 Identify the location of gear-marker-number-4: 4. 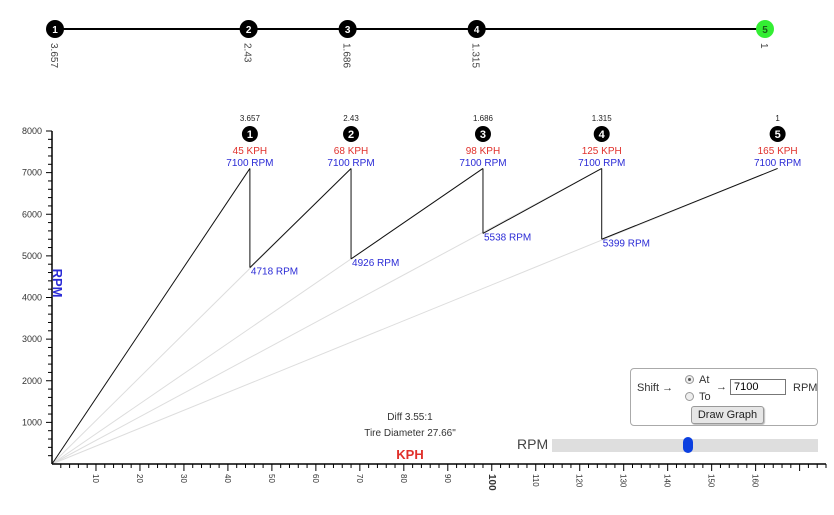
(477, 30).